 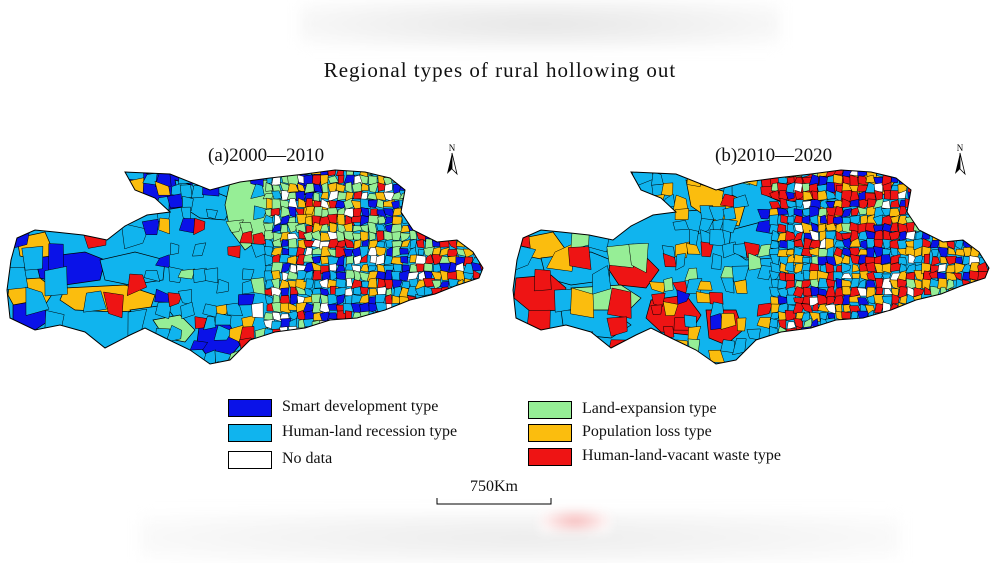 I want to click on map-title: Regional types of rural hollowing out, so click(x=500, y=70).